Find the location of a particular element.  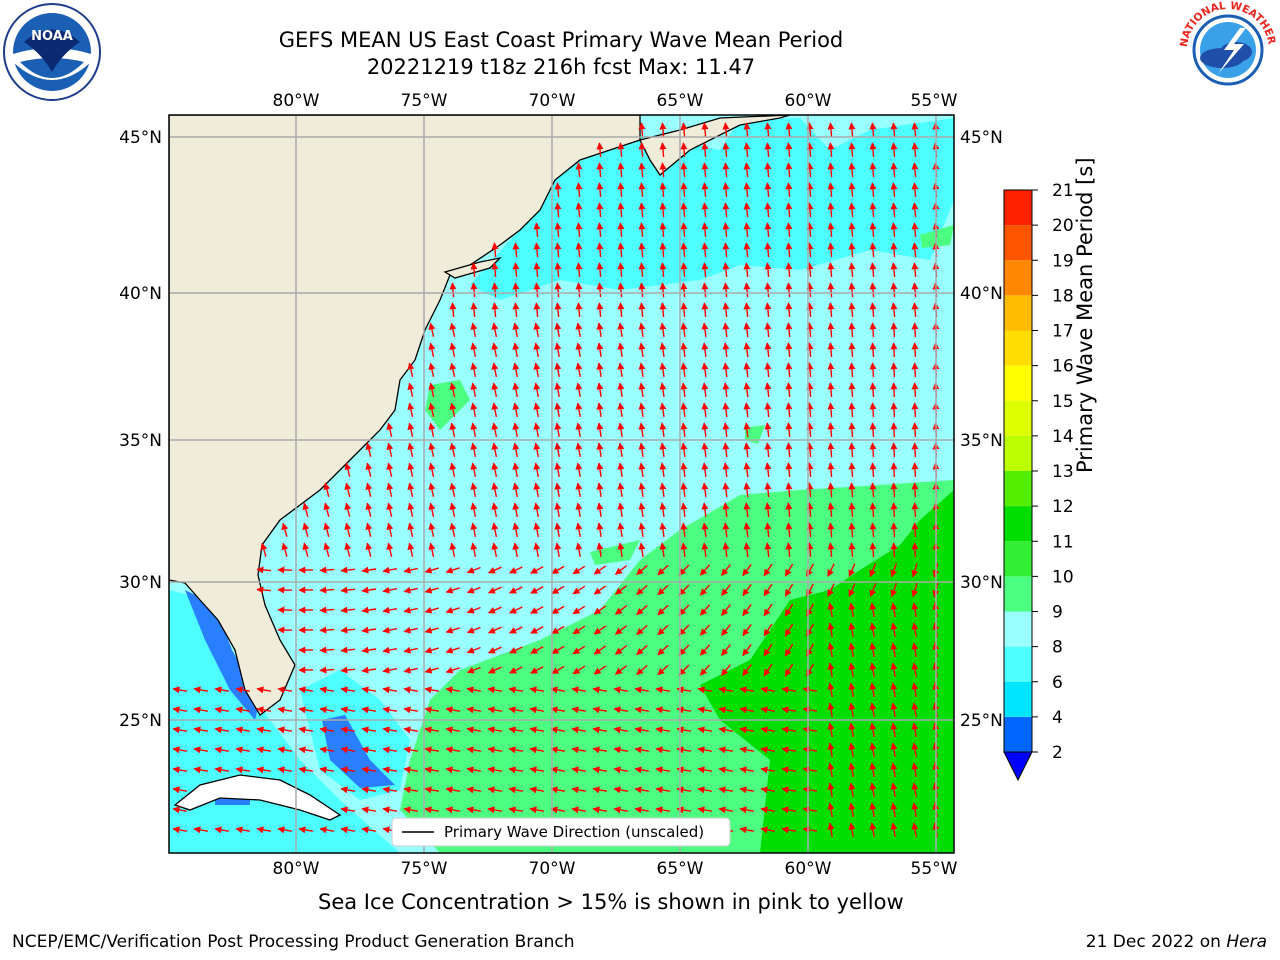

colorbar-segment is located at coordinates (1018, 629).